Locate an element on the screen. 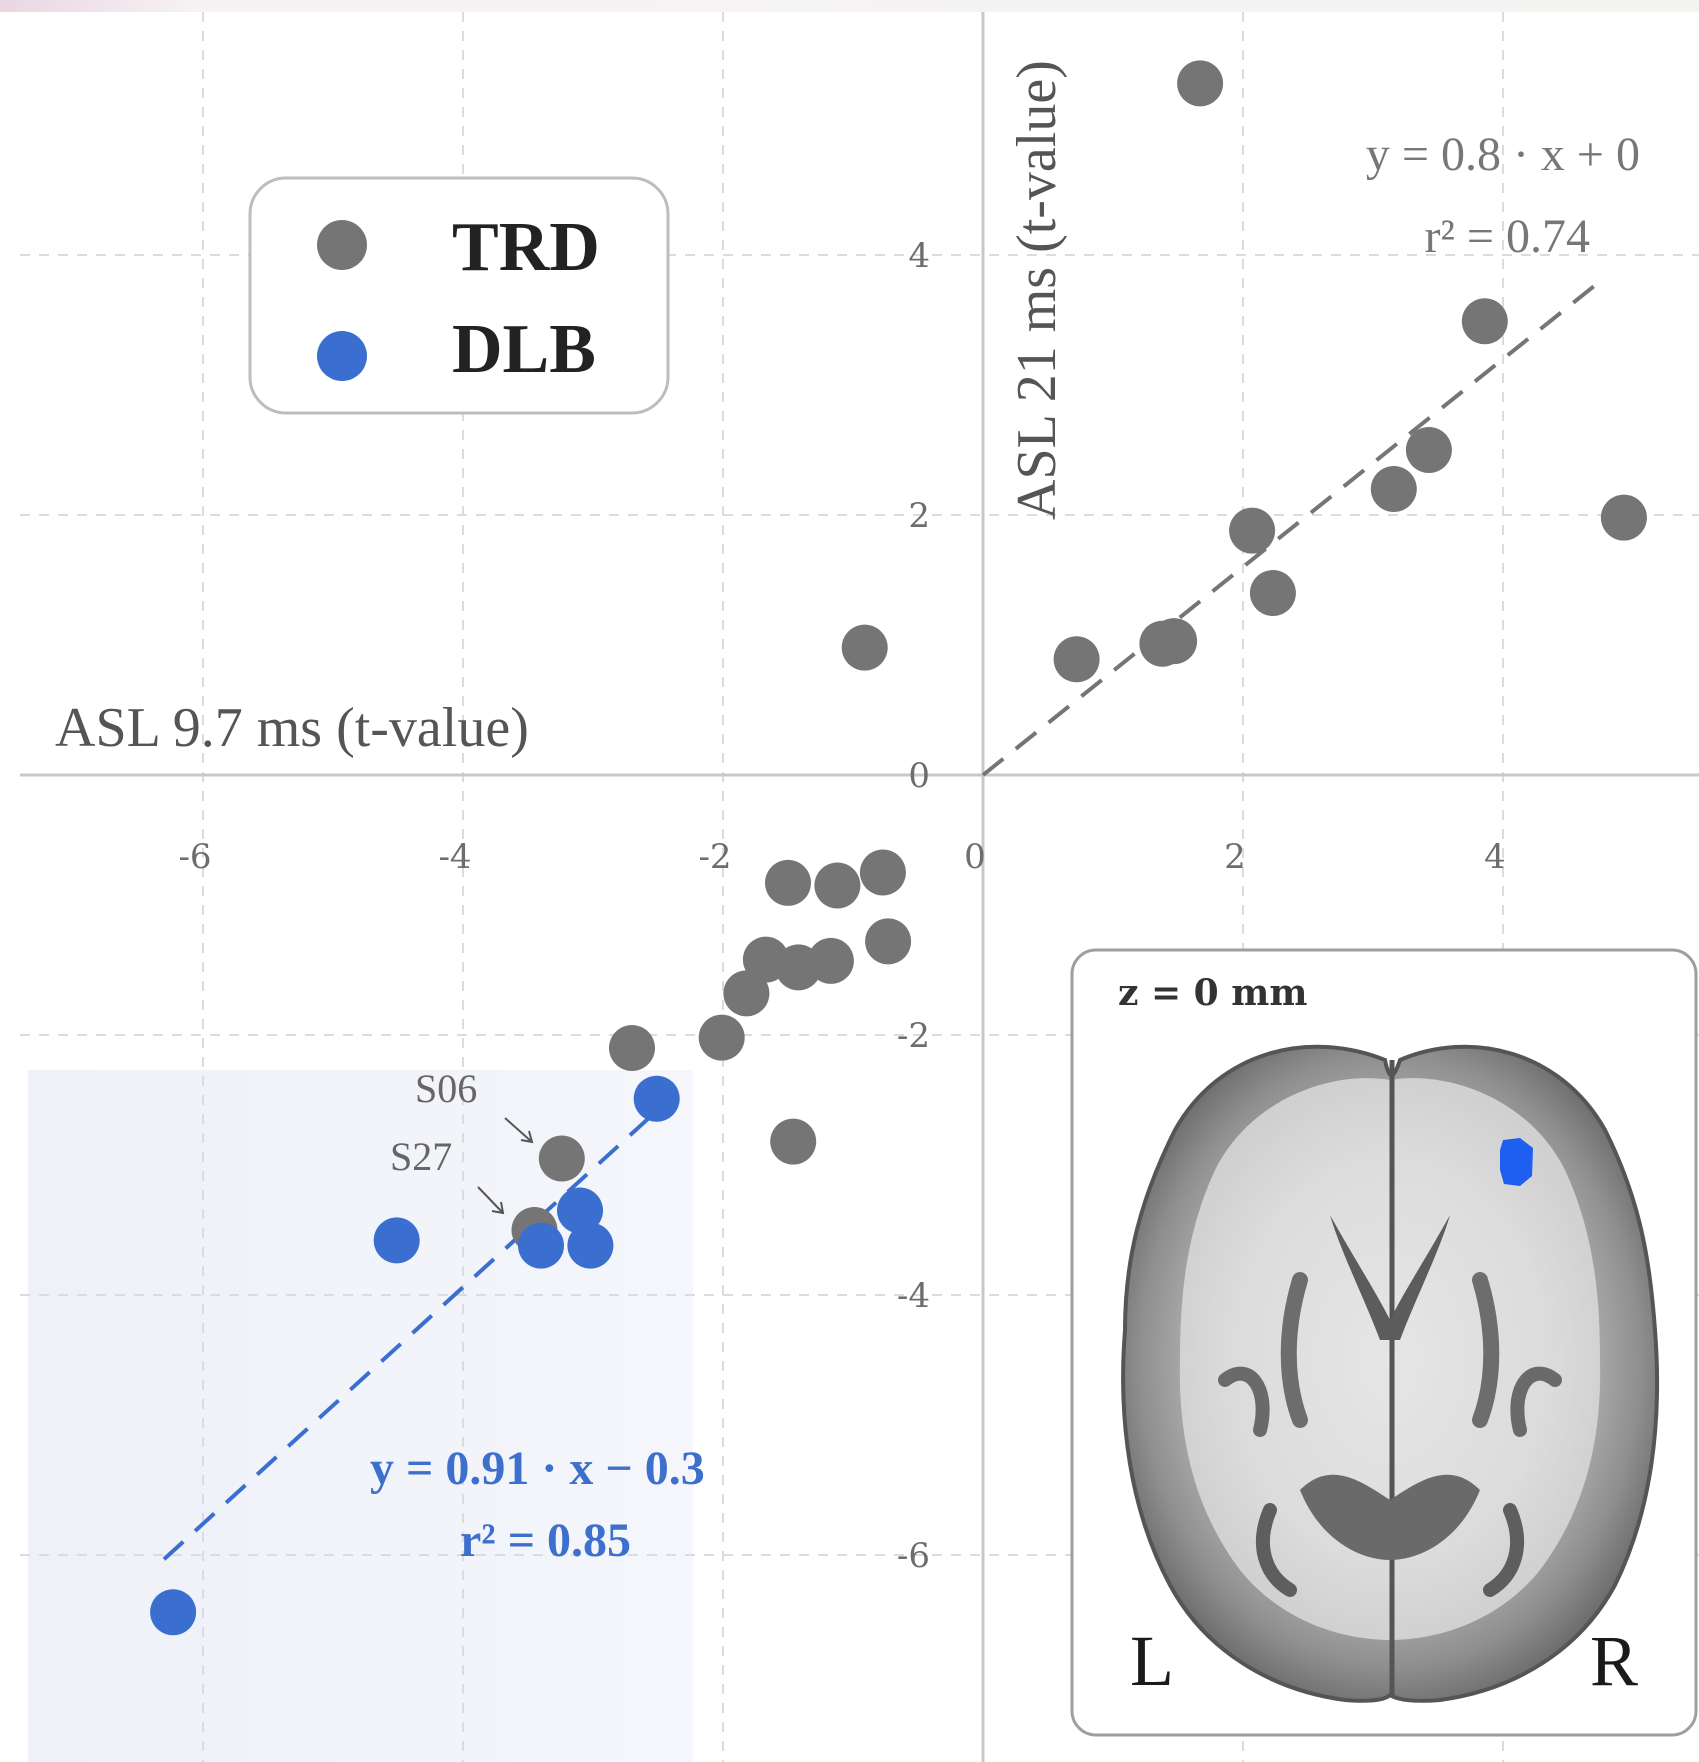  legend-label-dlb: DLB is located at coordinates (524, 349).